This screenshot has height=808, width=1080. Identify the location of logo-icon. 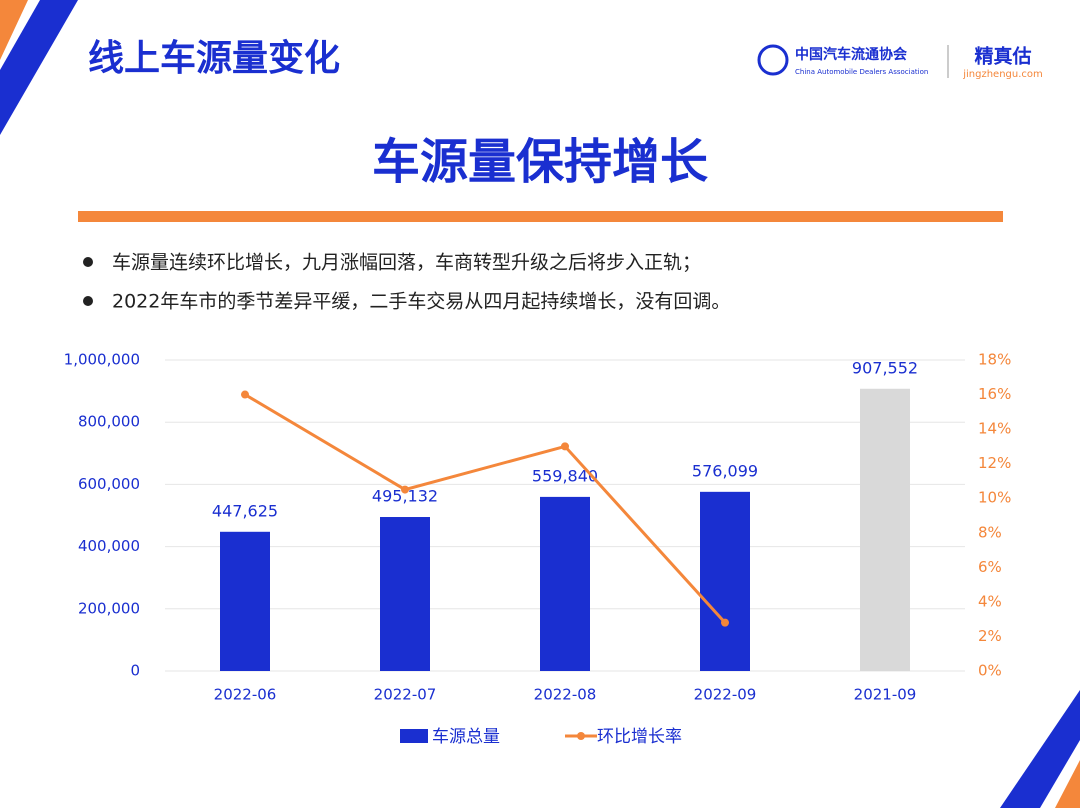
(773, 60).